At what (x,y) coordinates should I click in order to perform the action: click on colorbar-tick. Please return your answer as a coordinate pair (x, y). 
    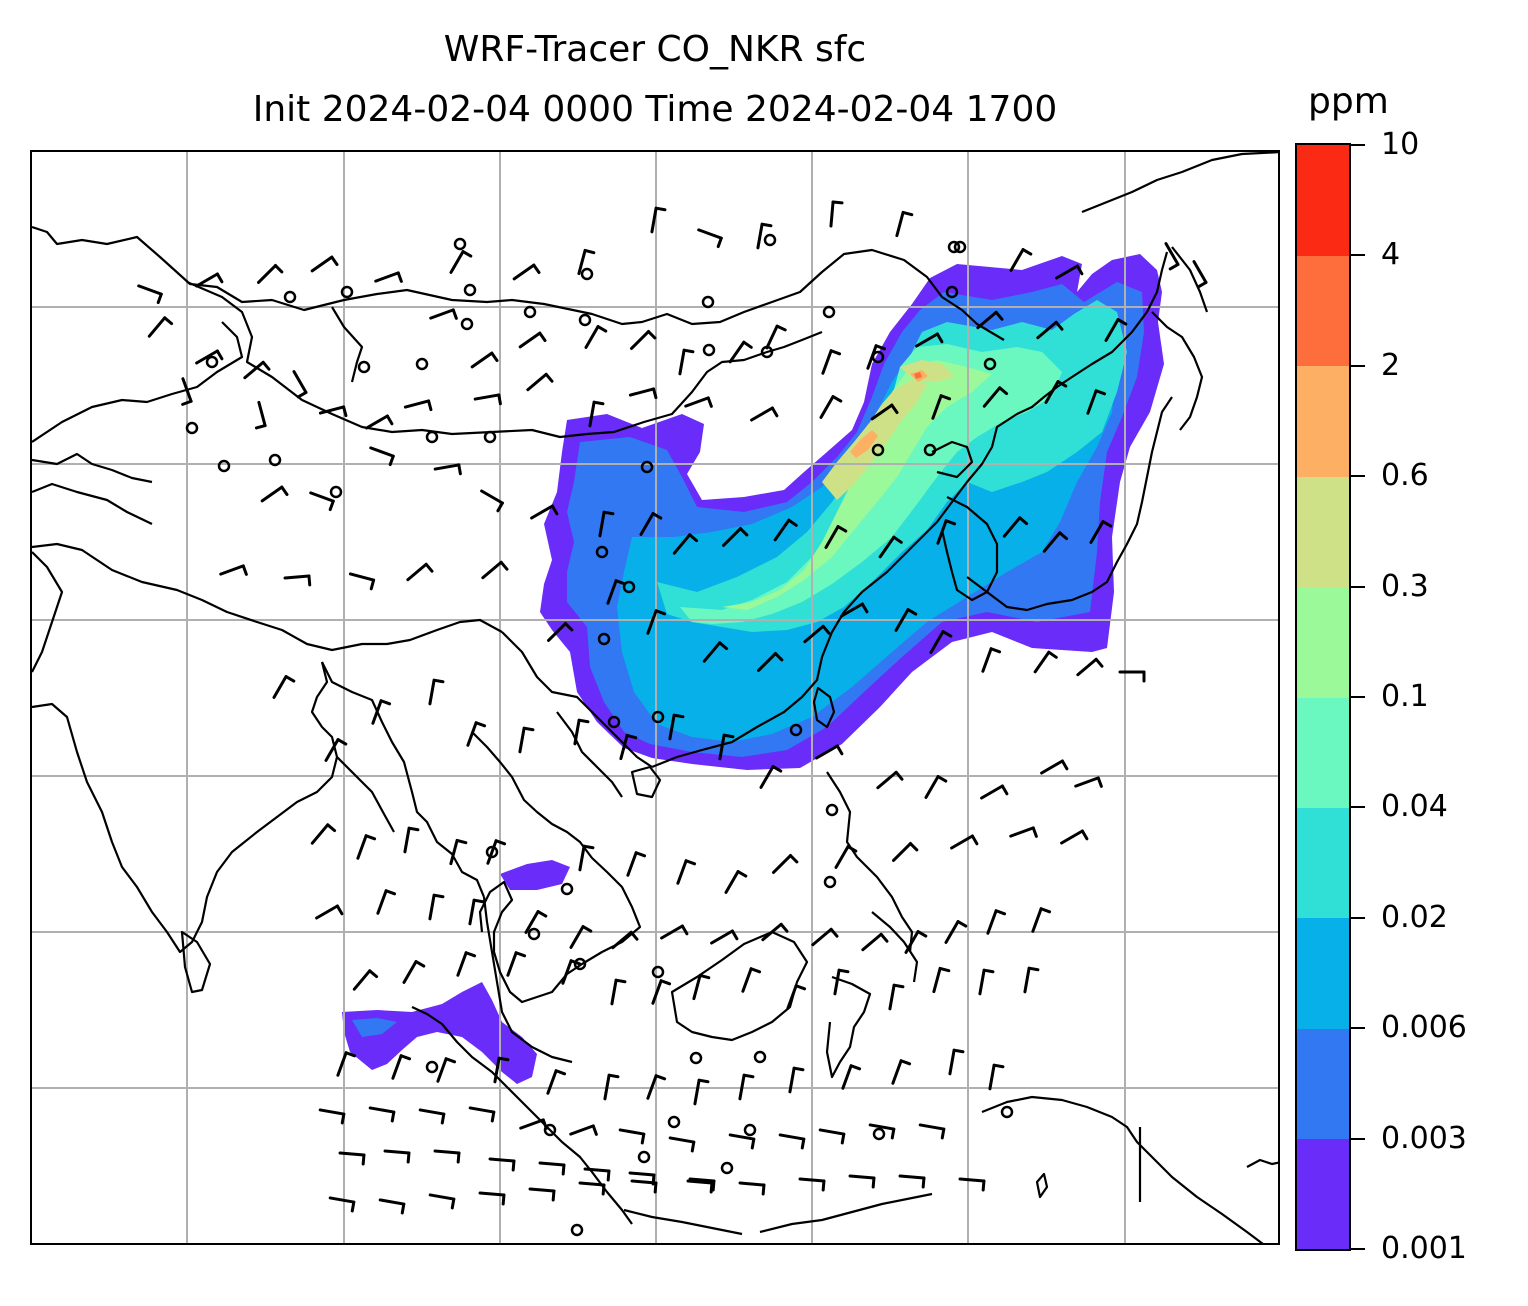
    Looking at the image, I should click on (1358, 807).